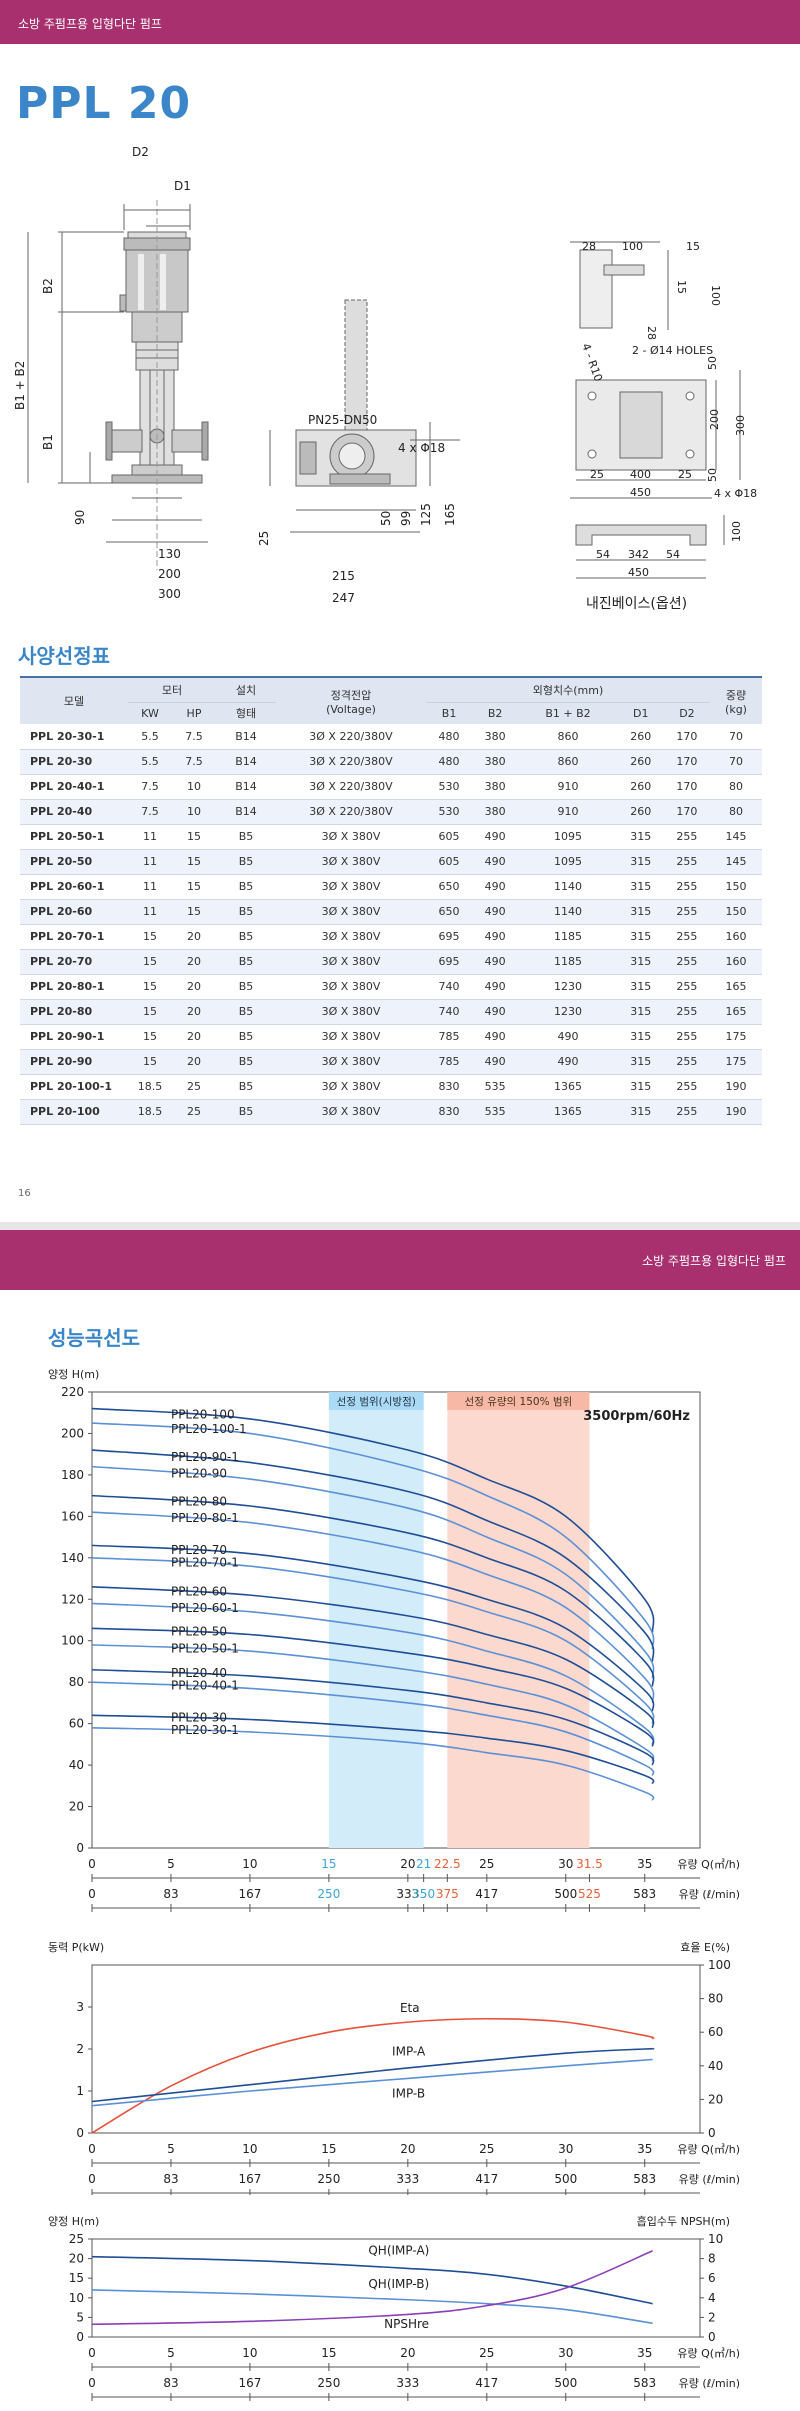 The height and width of the screenshot is (2411, 800). What do you see at coordinates (736, 862) in the screenshot?
I see `table-cell: 145` at bounding box center [736, 862].